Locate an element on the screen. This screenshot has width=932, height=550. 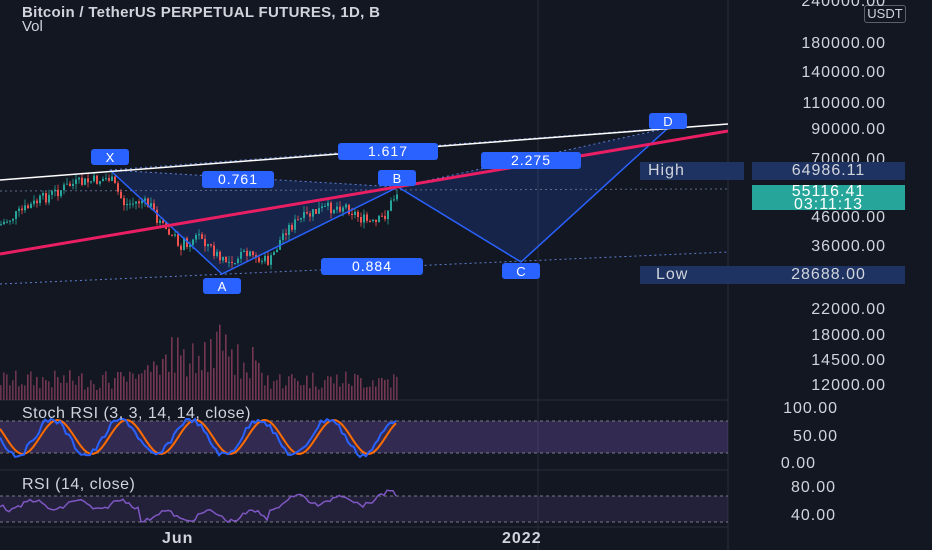
point-label-c: C is located at coordinates (521, 271).